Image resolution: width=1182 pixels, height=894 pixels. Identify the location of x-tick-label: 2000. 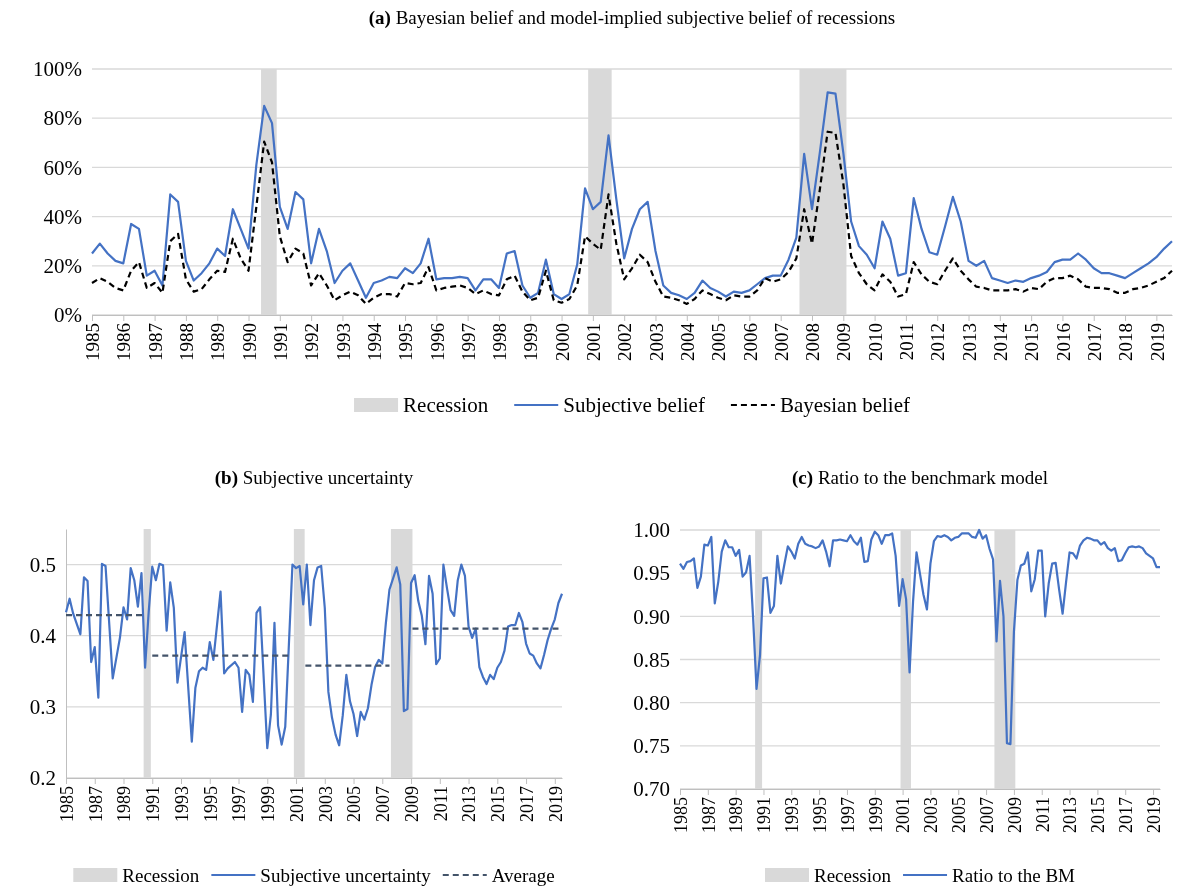
(562, 342).